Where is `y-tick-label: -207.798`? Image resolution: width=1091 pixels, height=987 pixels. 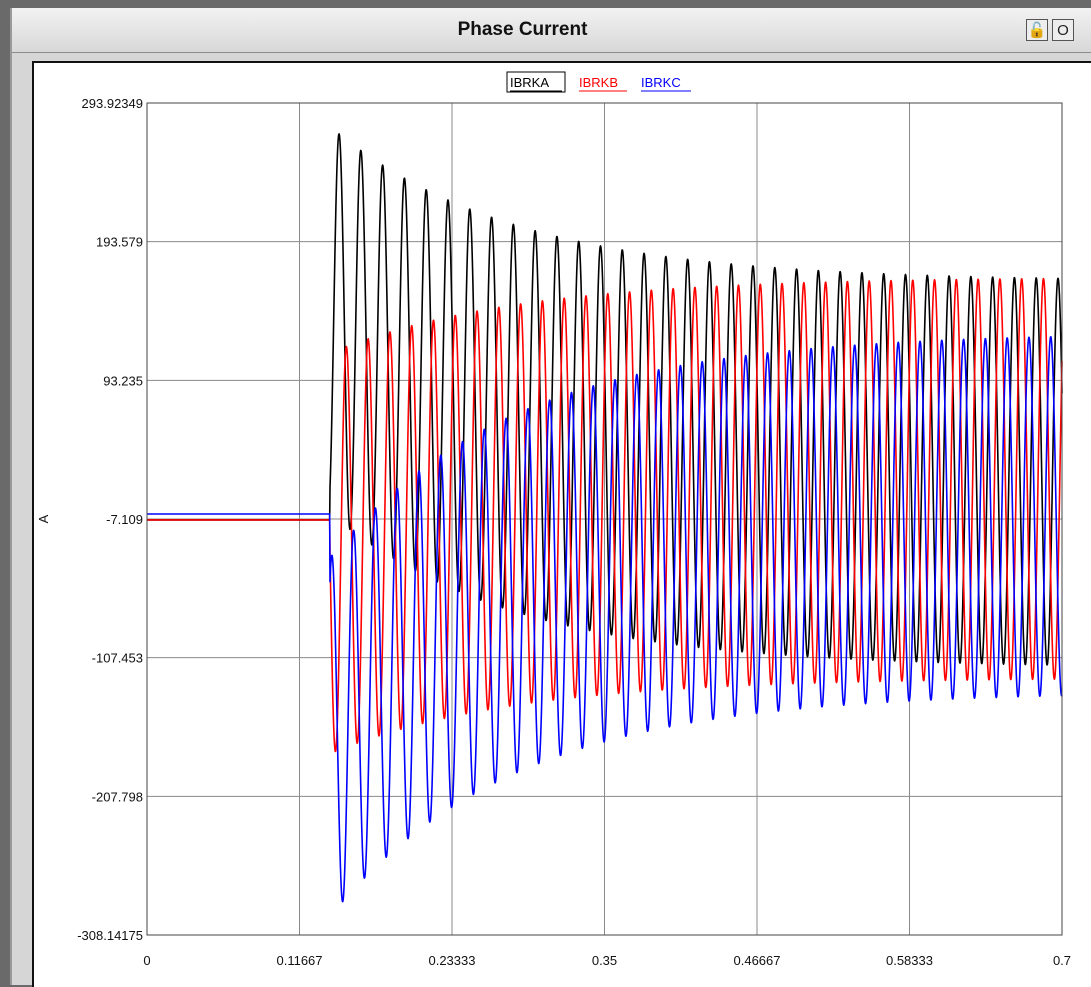
y-tick-label: -207.798 is located at coordinates (117, 796).